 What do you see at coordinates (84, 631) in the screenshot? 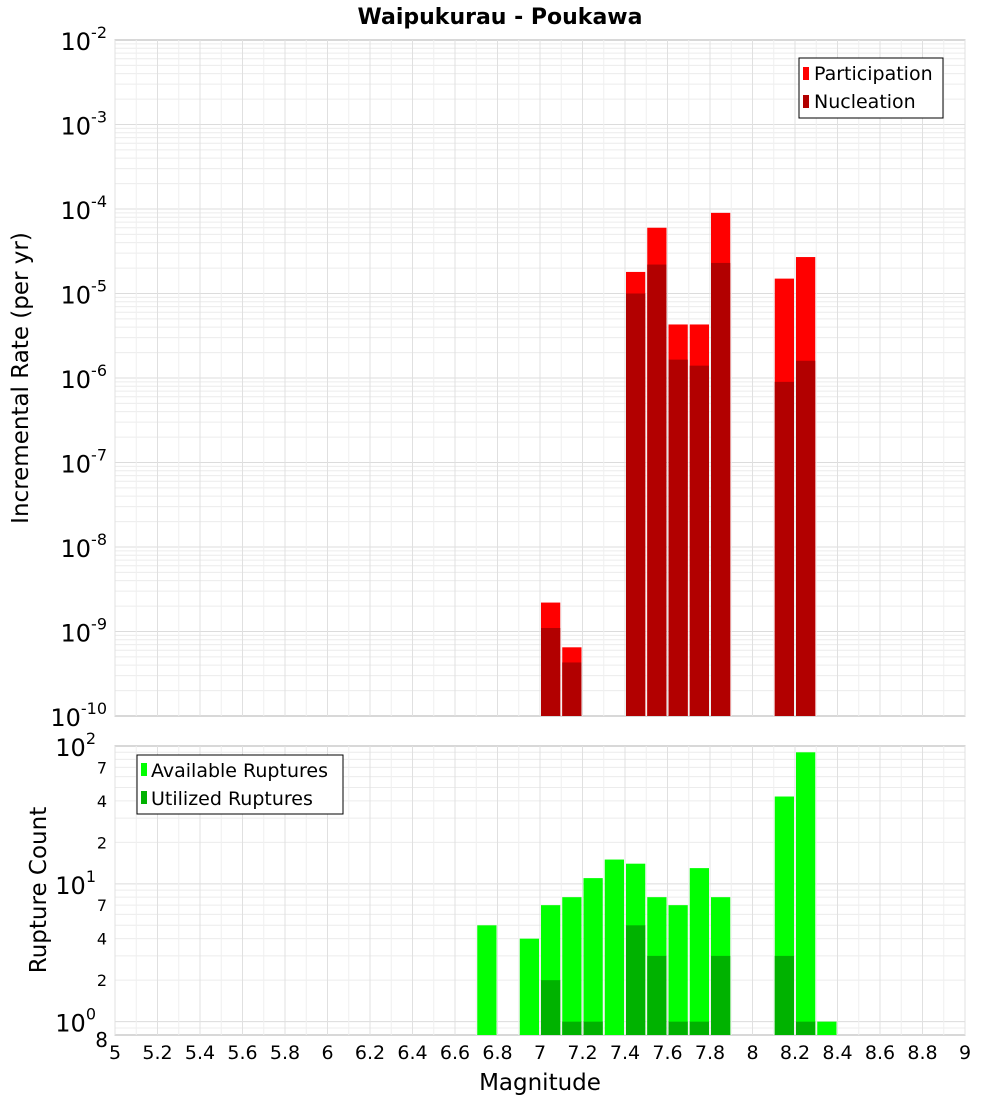
I see `top-y-tick-label: 10⁻⁹` at bounding box center [84, 631].